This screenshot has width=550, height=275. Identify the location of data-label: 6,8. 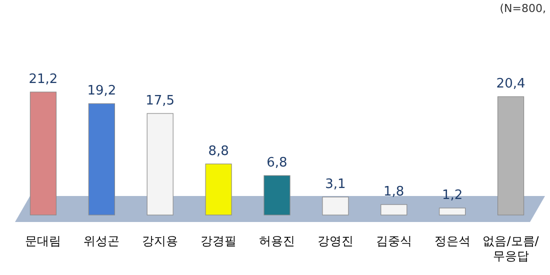
(277, 163).